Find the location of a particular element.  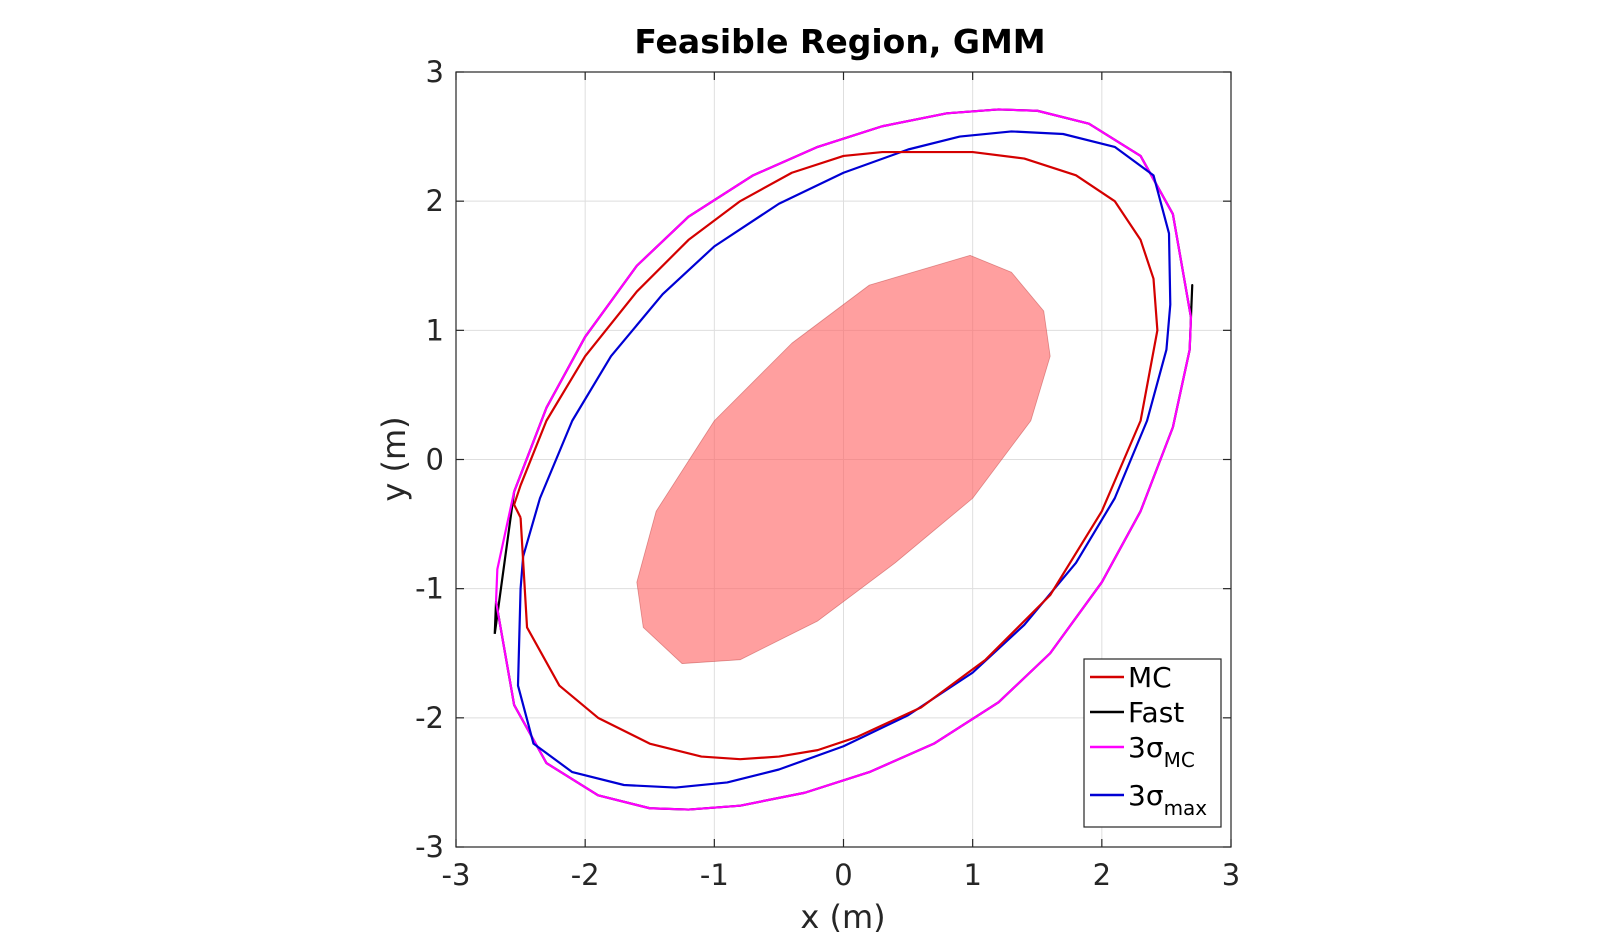

legend-entry-label: 3σmax is located at coordinates (1167, 799).